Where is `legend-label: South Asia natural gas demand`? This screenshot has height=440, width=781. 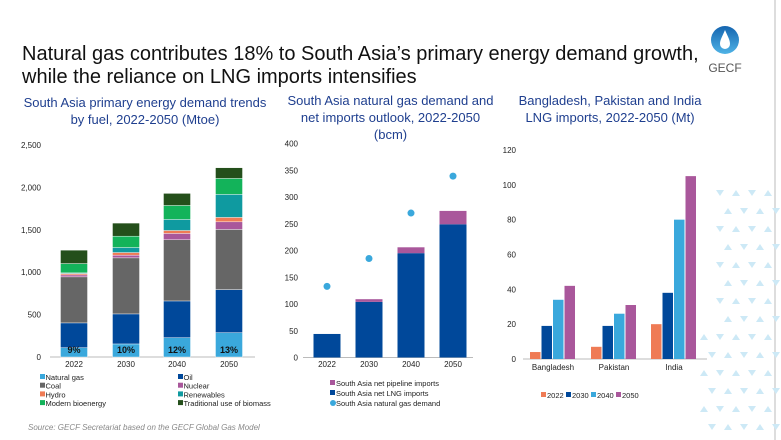
legend-label: South Asia natural gas demand is located at coordinates (388, 403).